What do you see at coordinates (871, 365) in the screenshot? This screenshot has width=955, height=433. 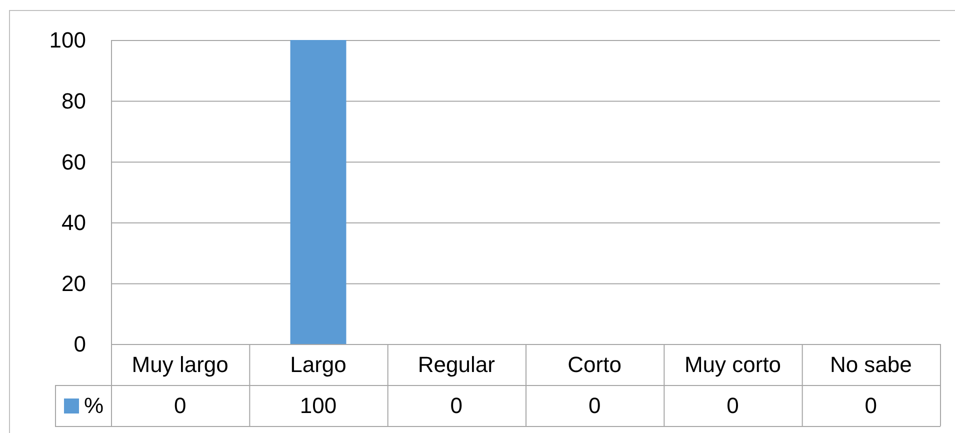 I see `x-tick-label: No sabe` at bounding box center [871, 365].